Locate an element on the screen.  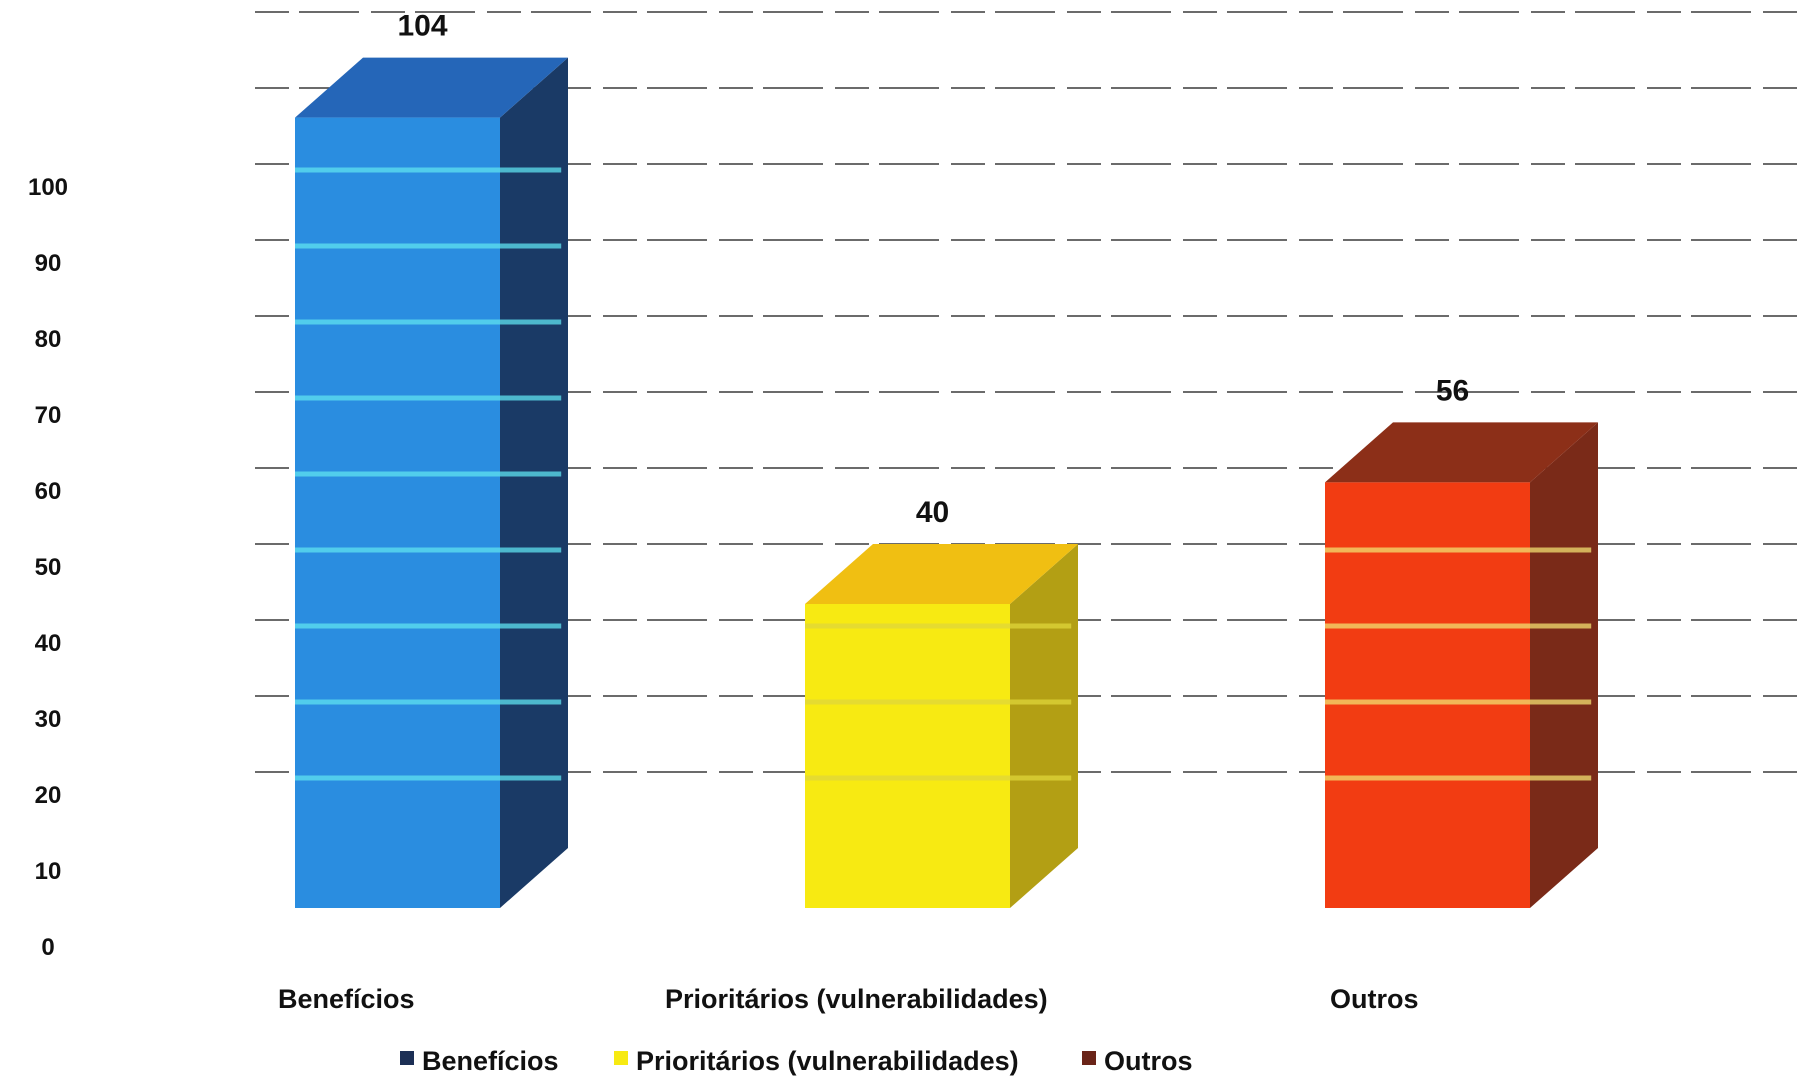
legend-item: Benefícios is located at coordinates (479, 1061).